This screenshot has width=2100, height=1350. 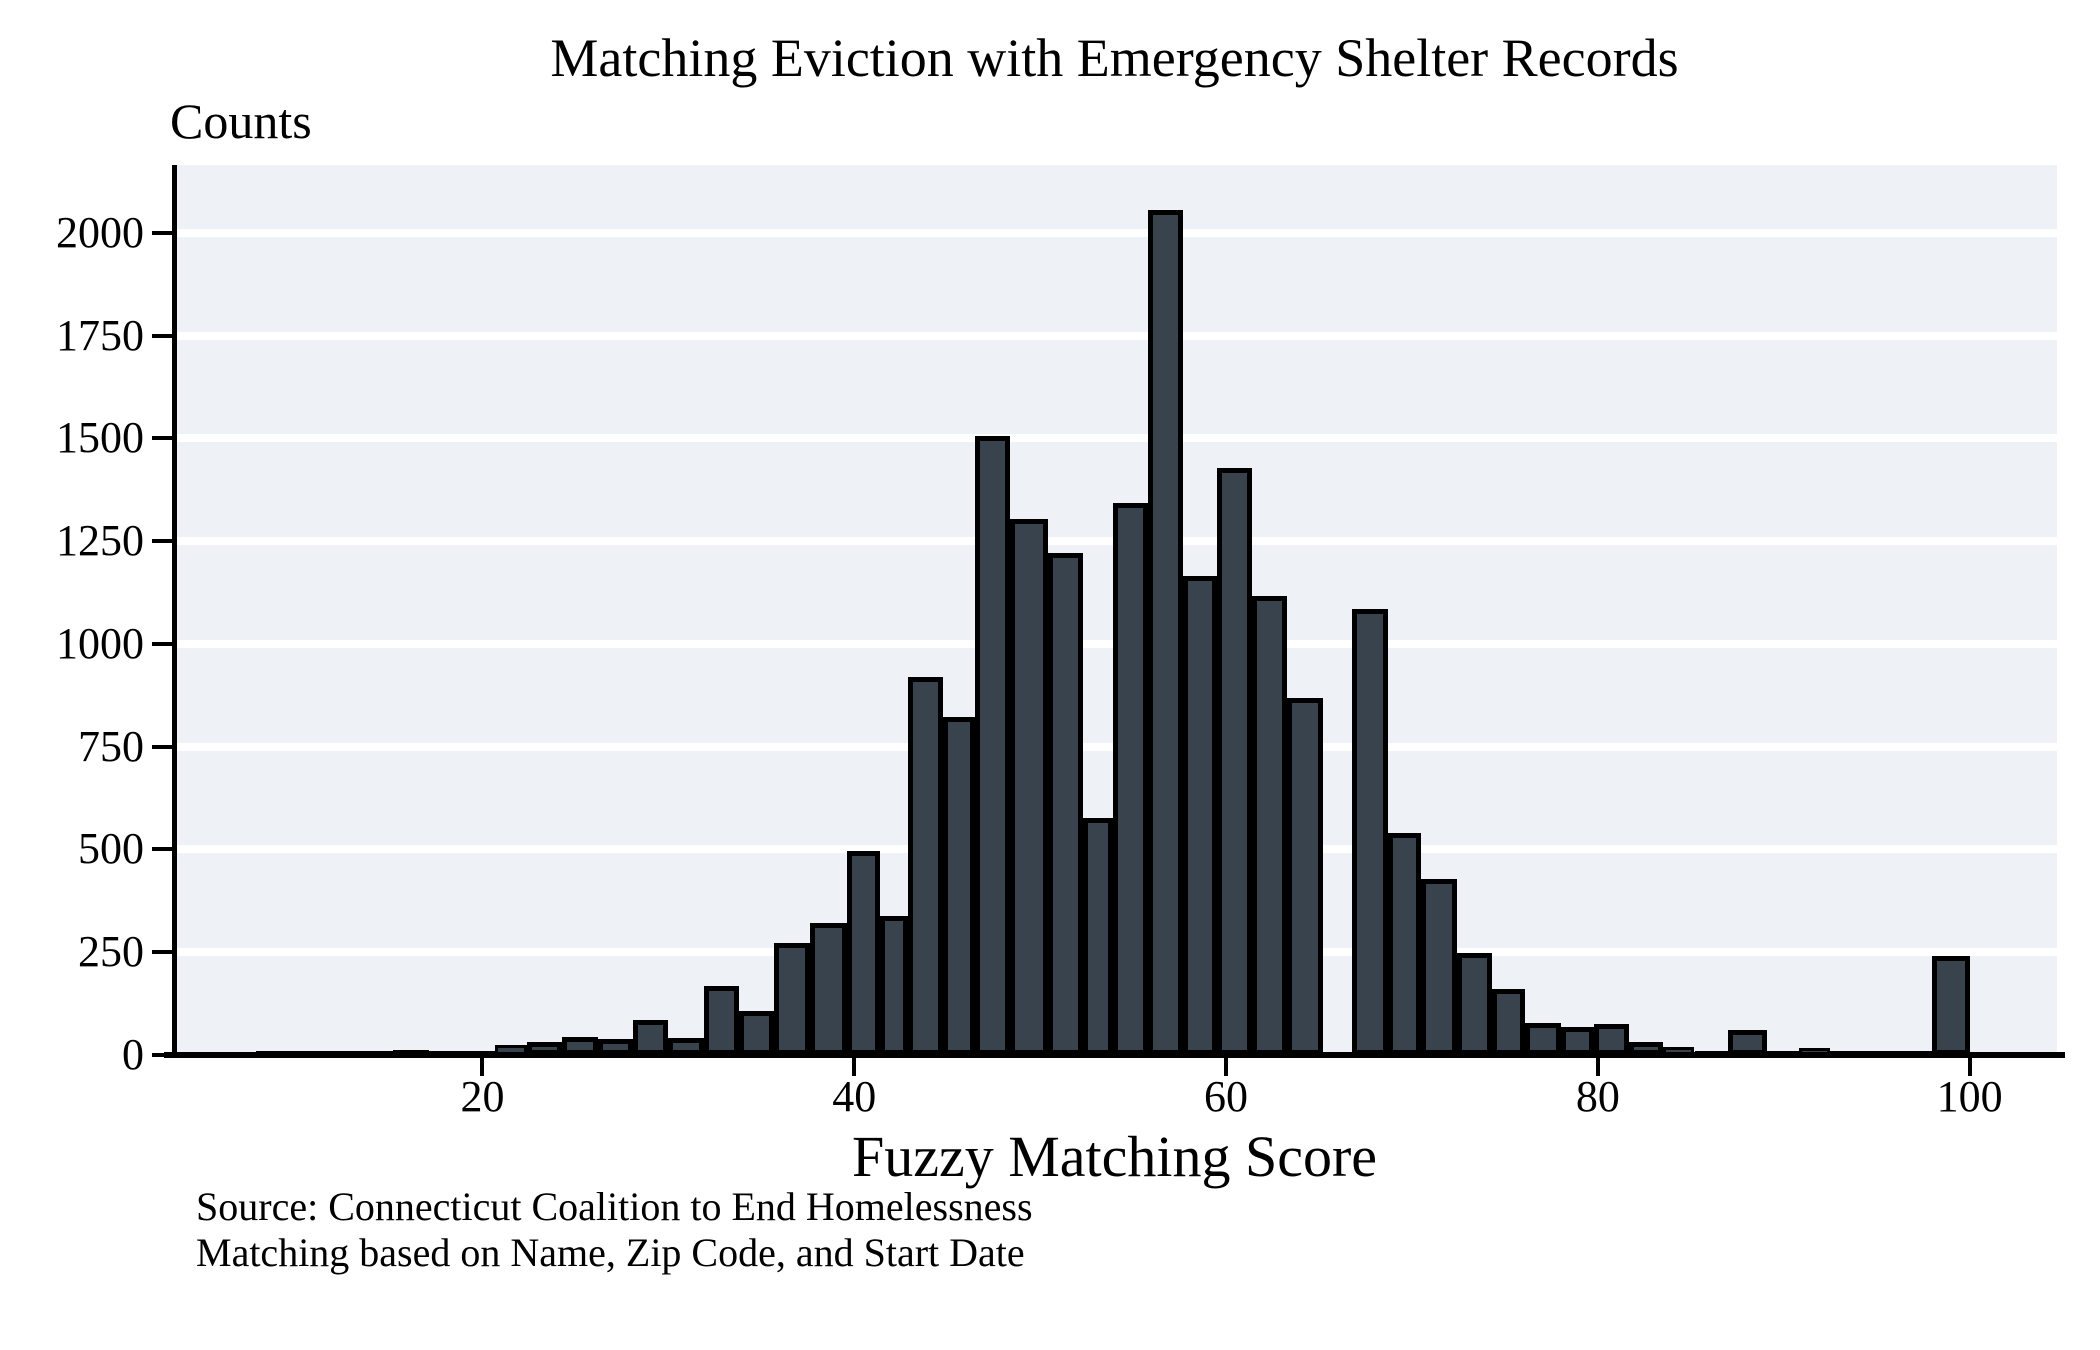 I want to click on y-tick-label-2000: 2000, so click(x=100, y=232).